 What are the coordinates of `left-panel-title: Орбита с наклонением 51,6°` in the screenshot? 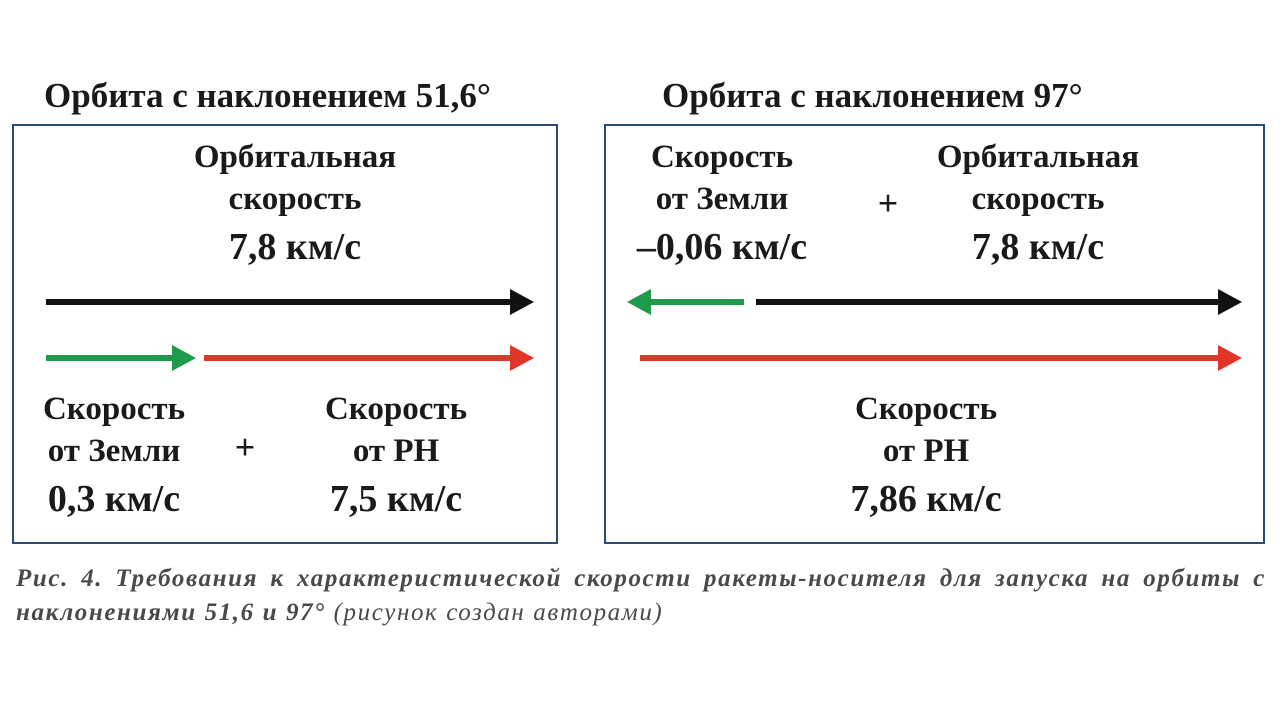 It's located at (267, 95).